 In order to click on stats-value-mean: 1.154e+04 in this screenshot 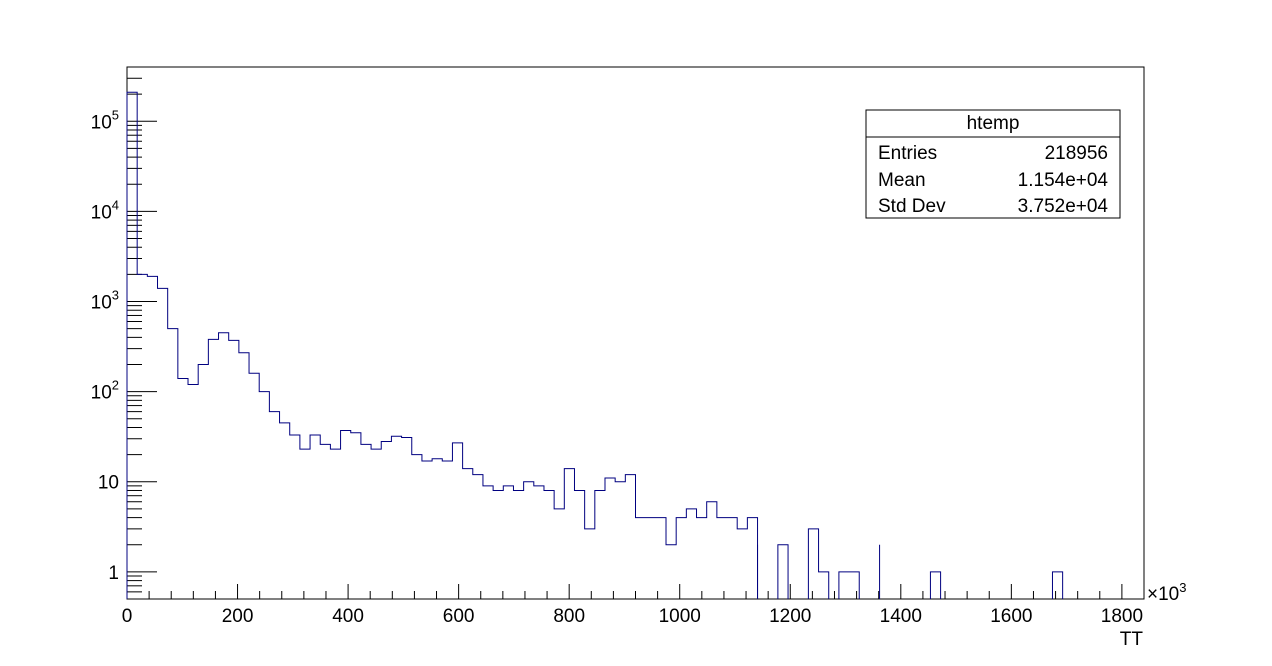, I will do `click(1063, 180)`.